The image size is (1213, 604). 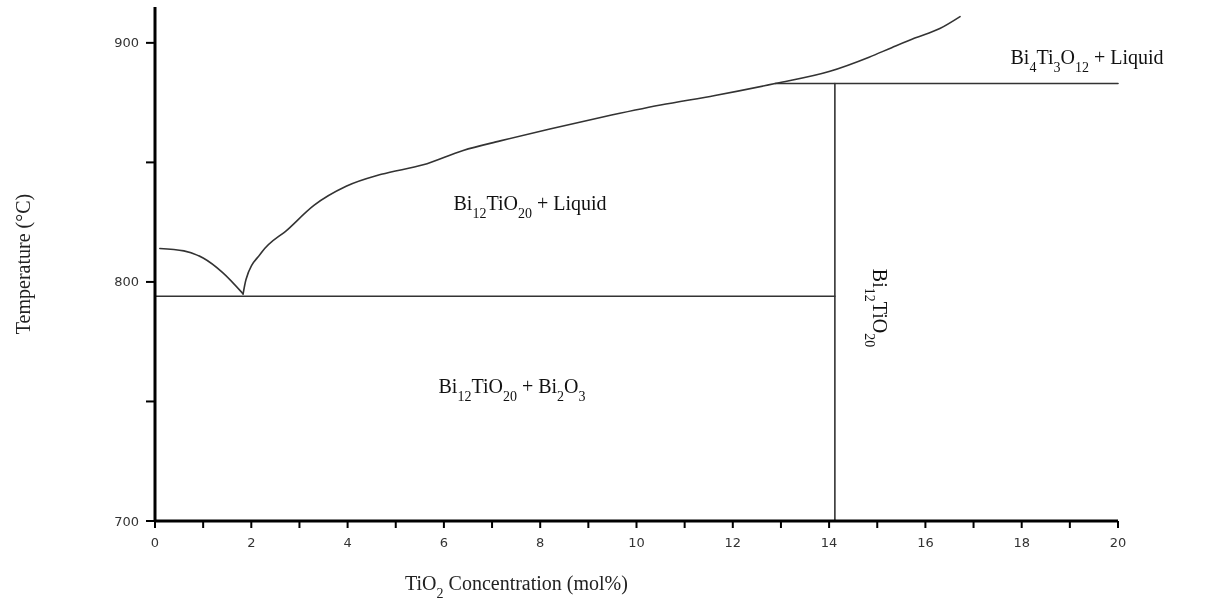 What do you see at coordinates (512, 389) in the screenshot?
I see `annotation: Bi$_{12}$TiO$_{20}$ + Bi$_{2}$O$_{3}$` at bounding box center [512, 389].